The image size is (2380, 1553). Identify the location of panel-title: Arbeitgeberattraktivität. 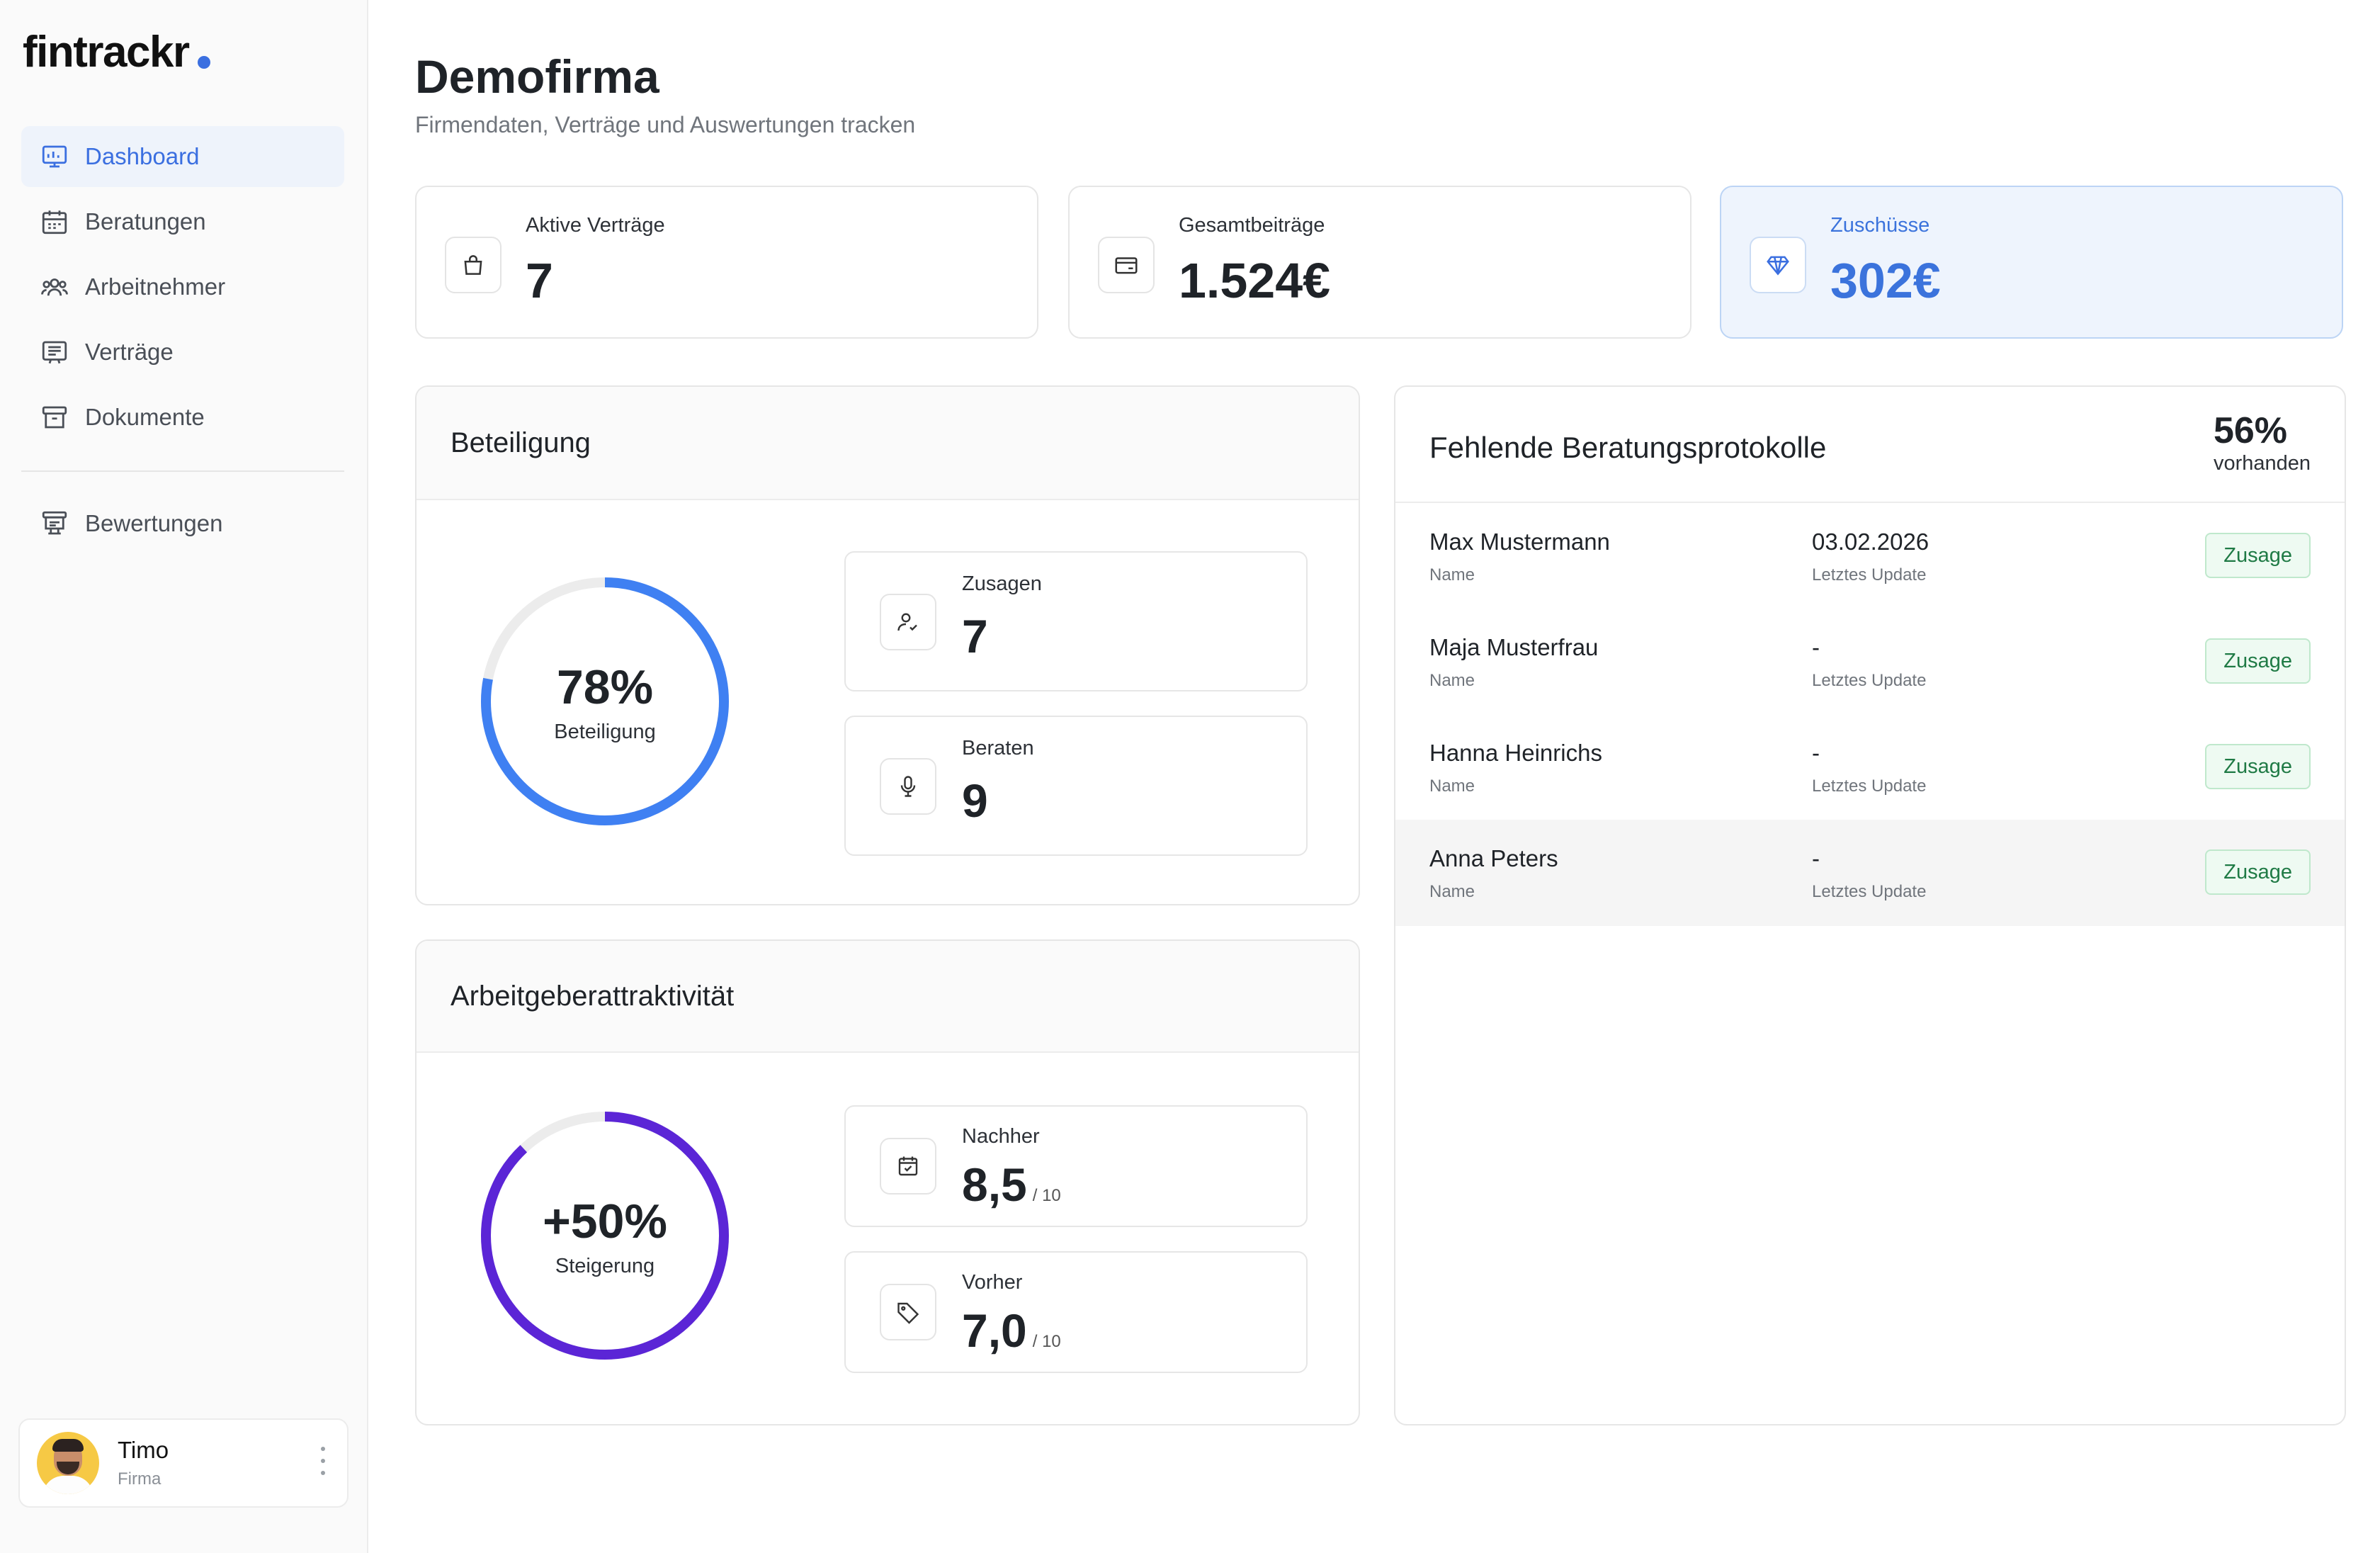
(888, 997).